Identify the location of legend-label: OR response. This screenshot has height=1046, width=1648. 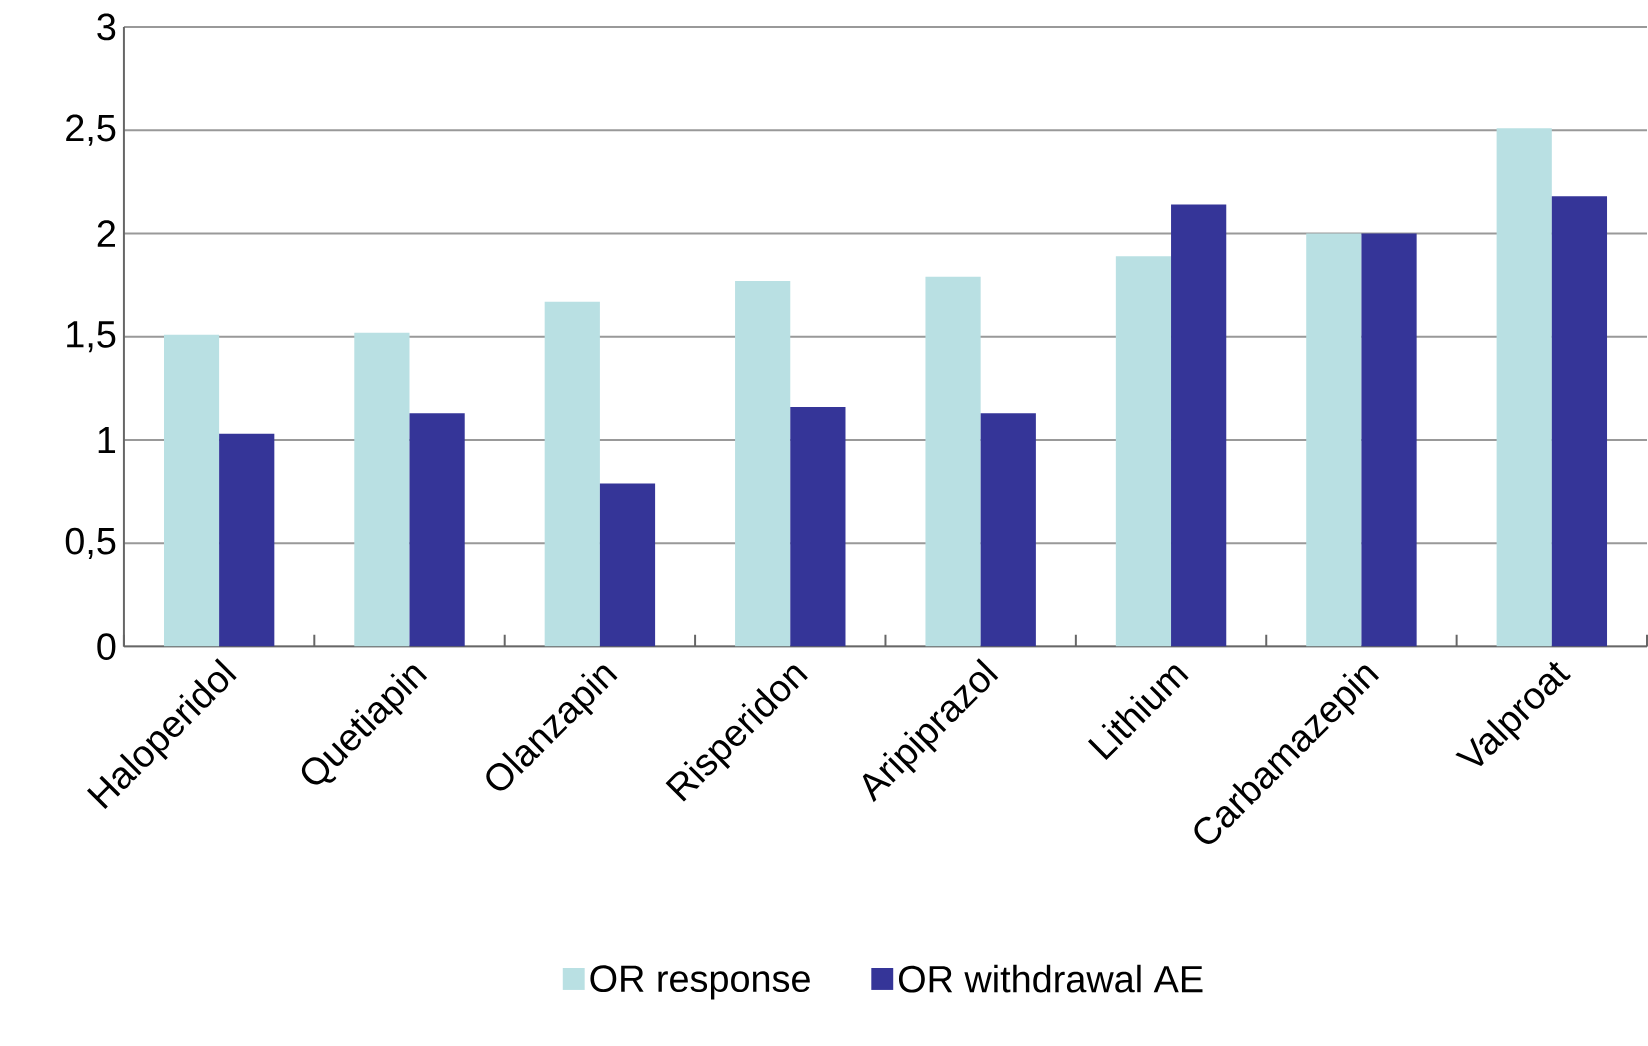
(700, 982).